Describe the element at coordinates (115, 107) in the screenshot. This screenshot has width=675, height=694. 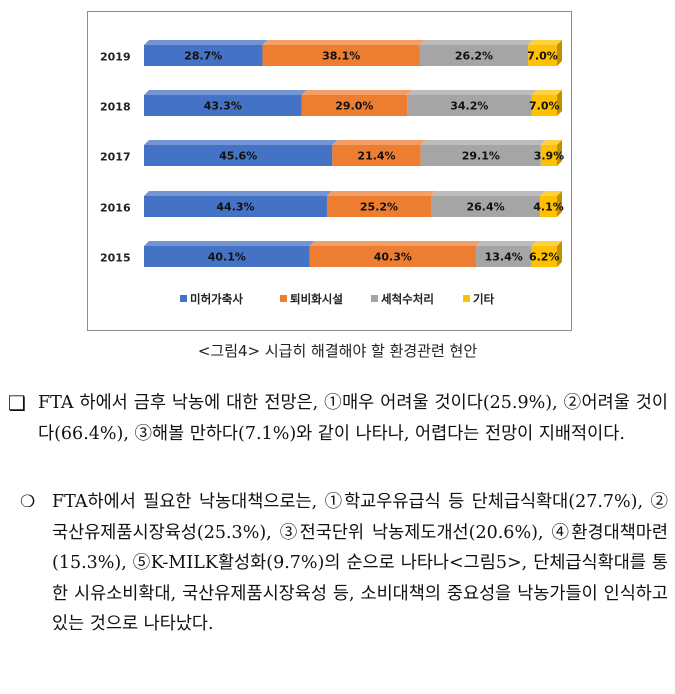
I see `category-label-2018: 2018` at that location.